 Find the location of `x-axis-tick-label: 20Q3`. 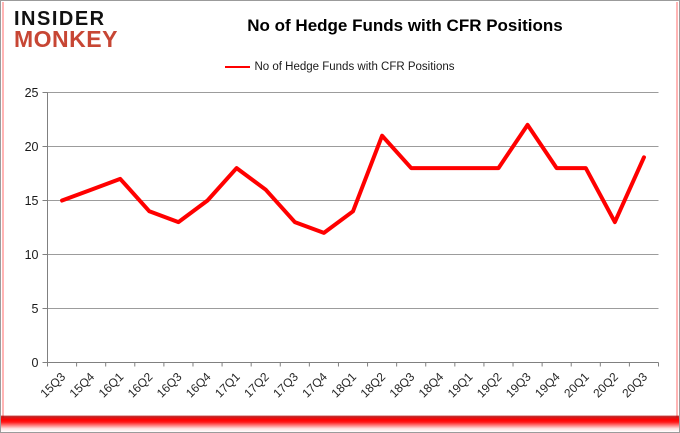

x-axis-tick-label: 20Q3 is located at coordinates (634, 384).